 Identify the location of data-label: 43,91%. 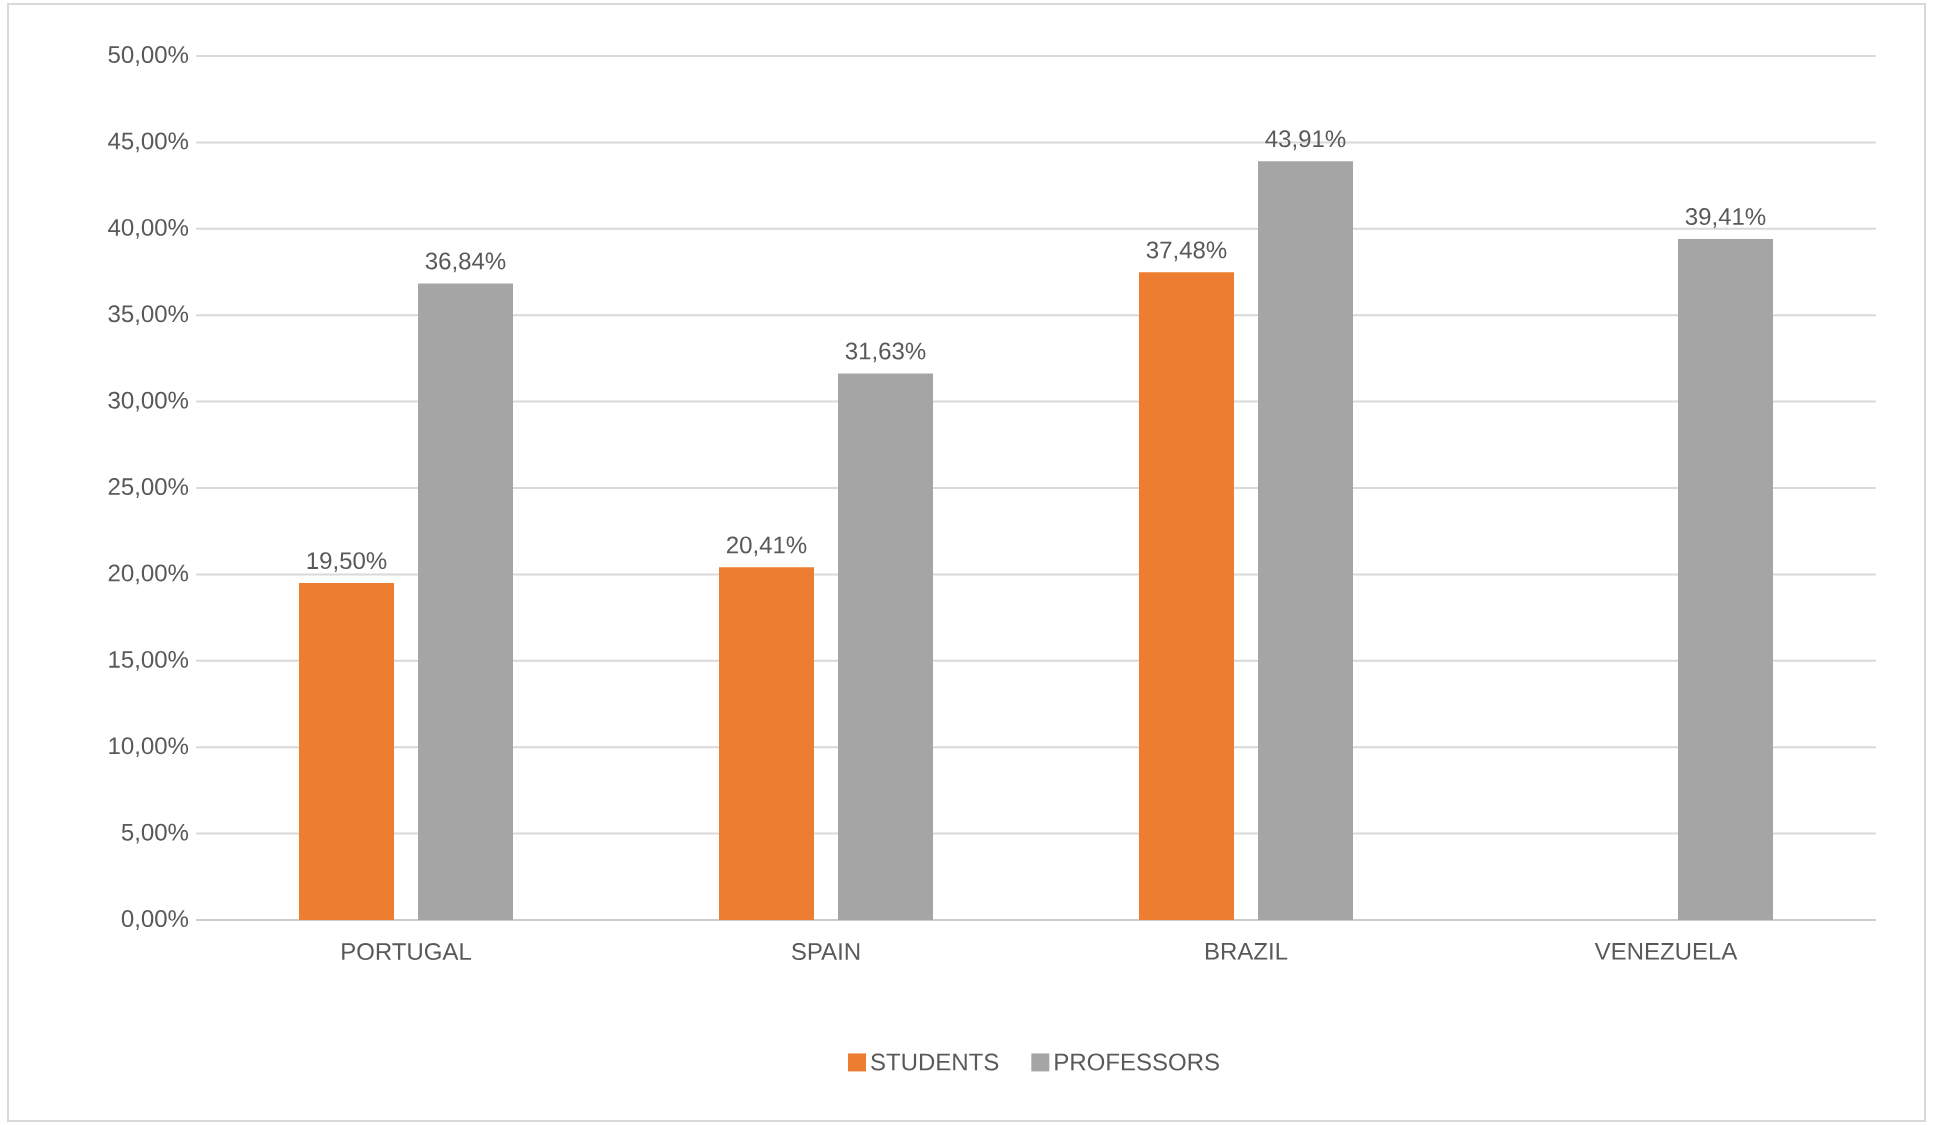
(1305, 140).